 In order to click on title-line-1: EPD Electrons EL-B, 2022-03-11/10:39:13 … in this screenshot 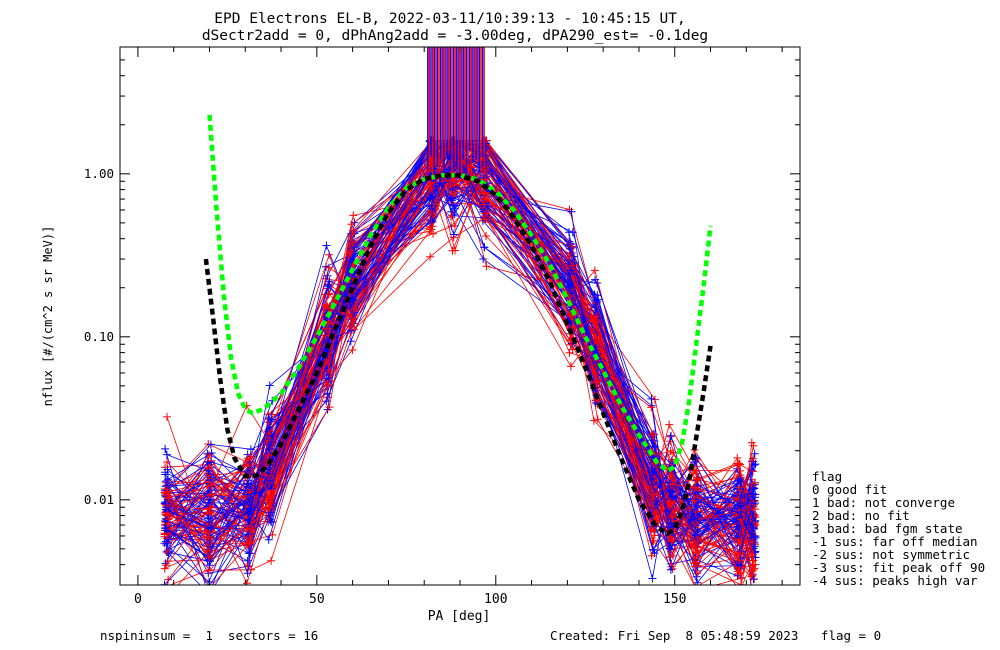, I will do `click(449, 19)`.